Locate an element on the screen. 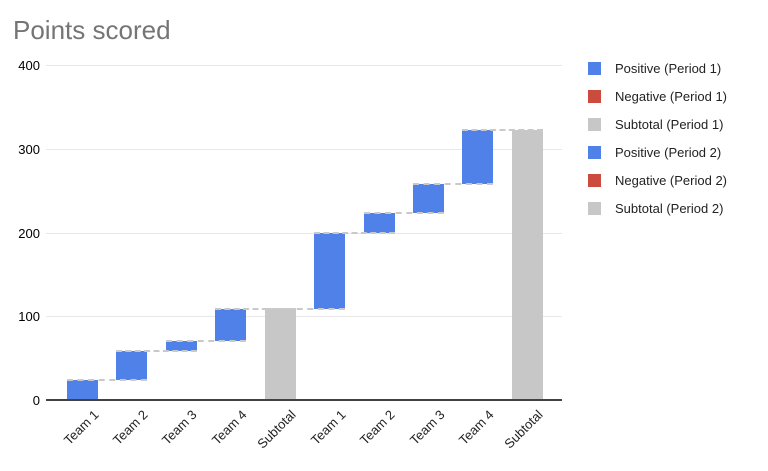 The width and height of the screenshot is (768, 471). legend-item: Positive (Period 1) is located at coordinates (657, 68).